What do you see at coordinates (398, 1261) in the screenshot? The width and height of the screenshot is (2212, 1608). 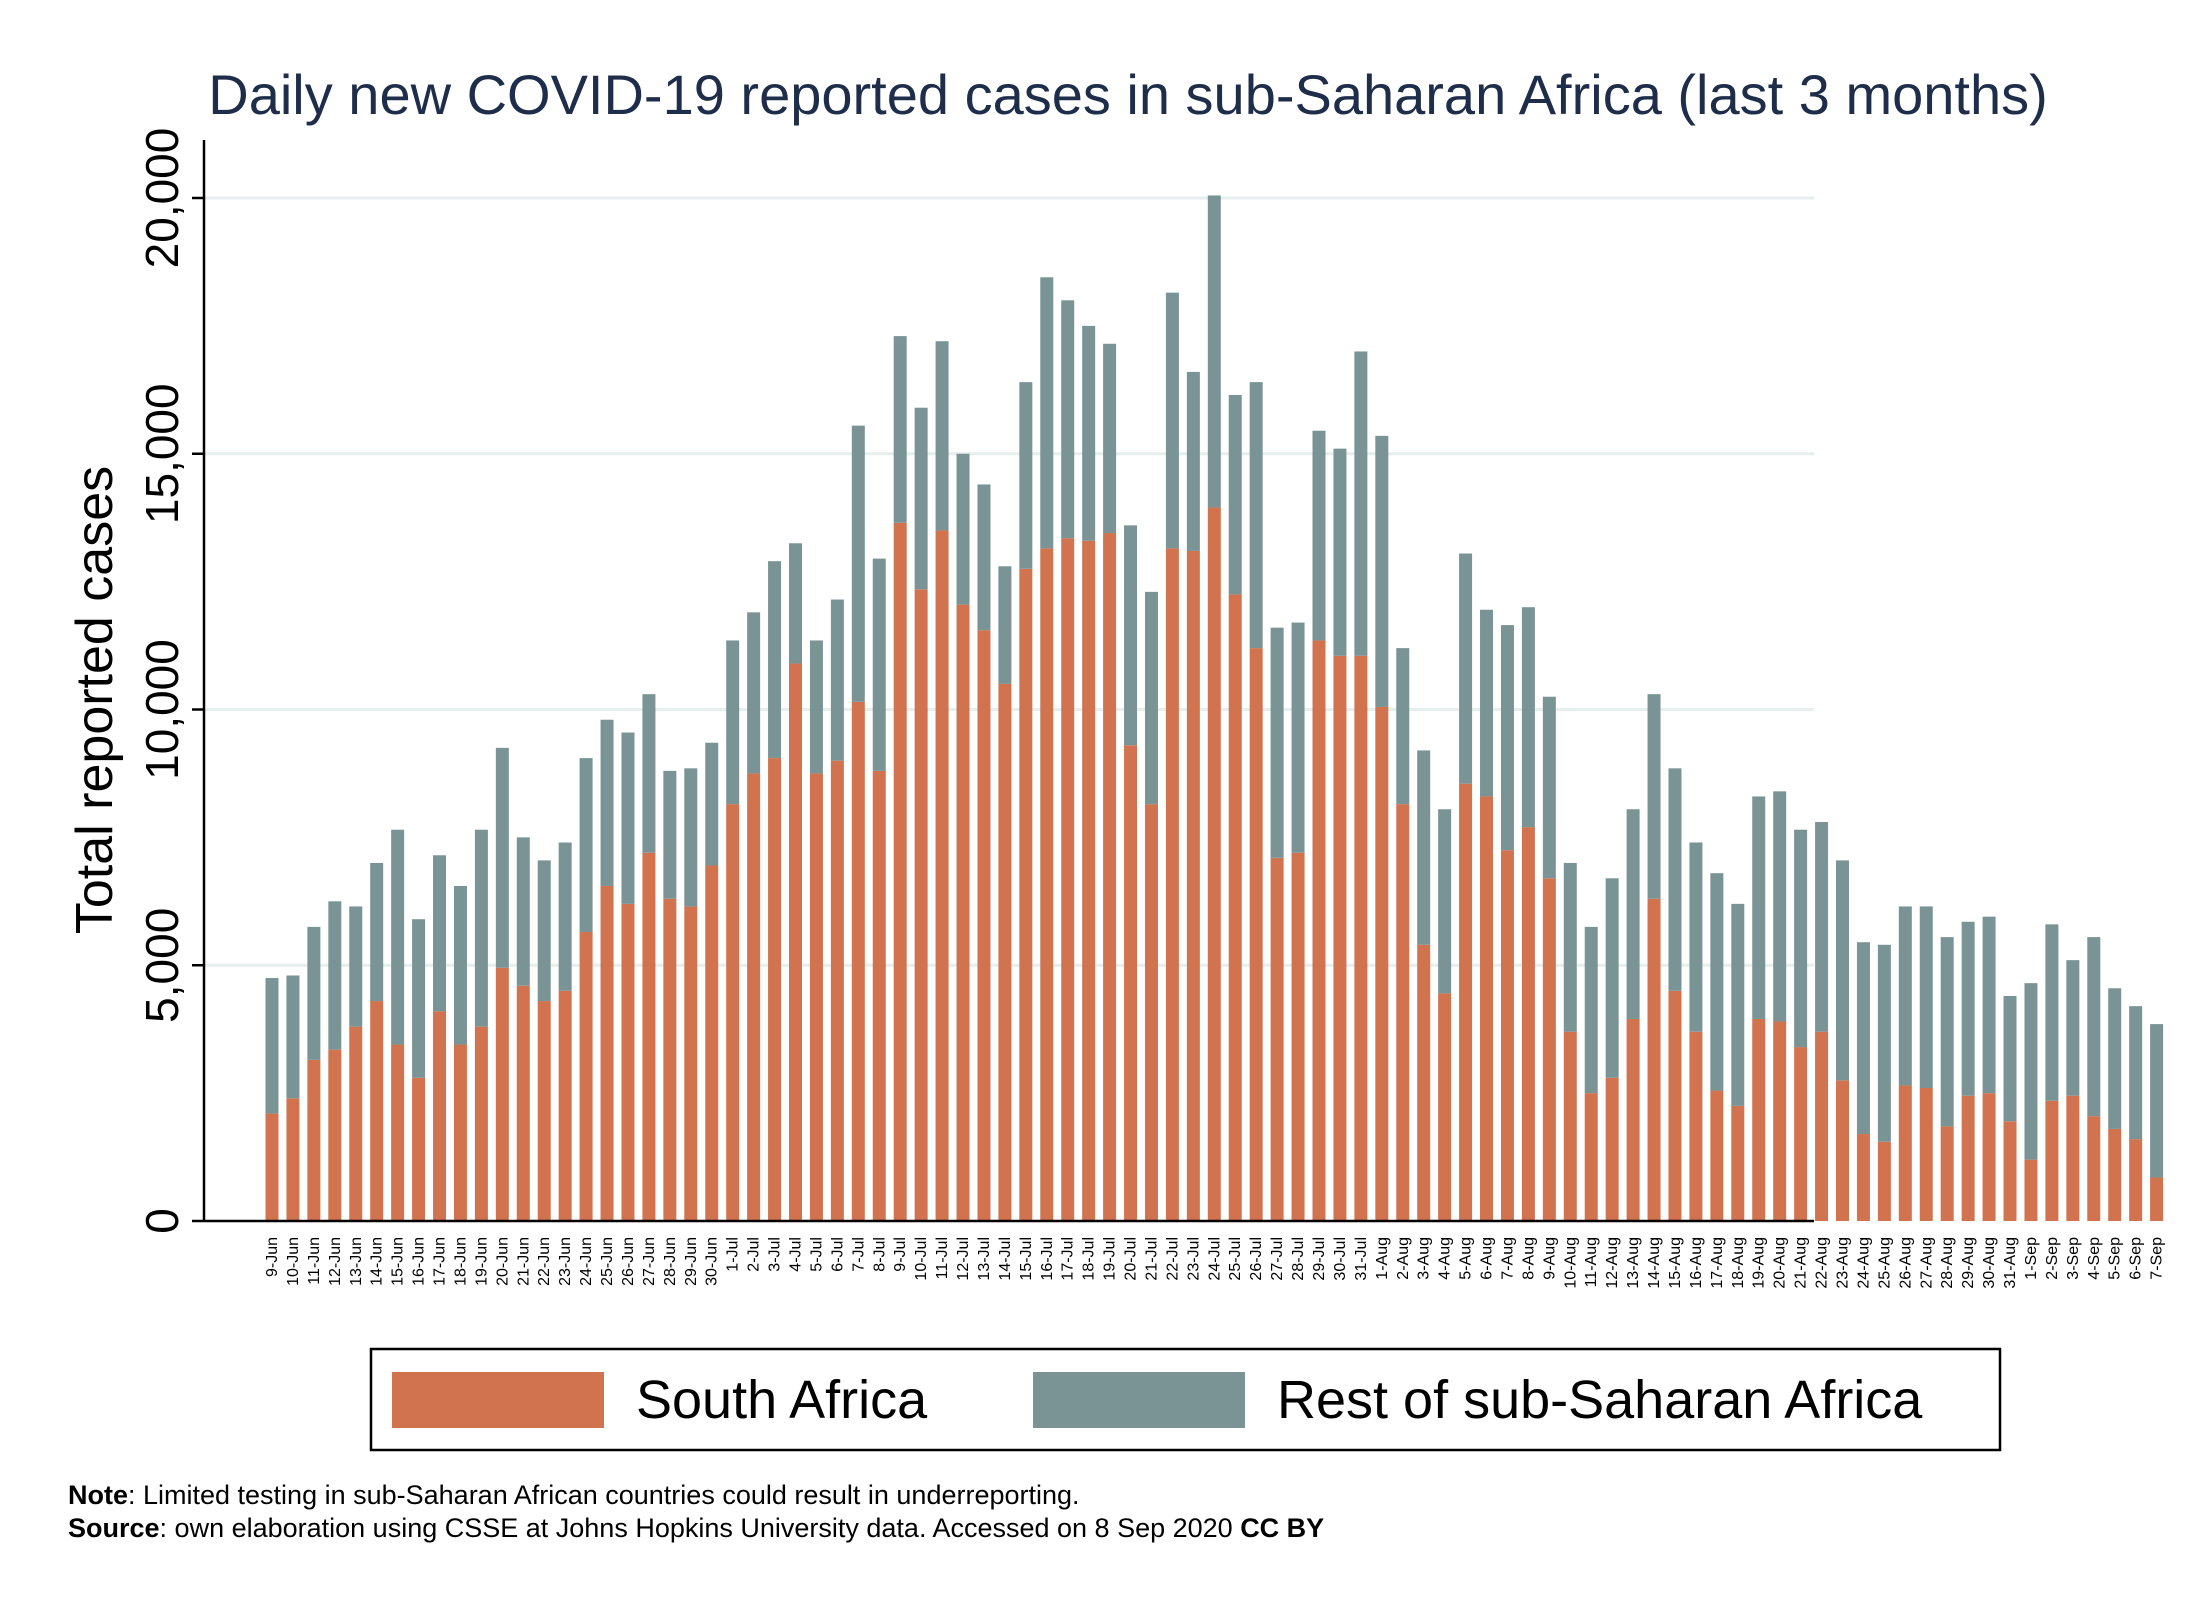 I see `x-tick-label: 15-Jun` at bounding box center [398, 1261].